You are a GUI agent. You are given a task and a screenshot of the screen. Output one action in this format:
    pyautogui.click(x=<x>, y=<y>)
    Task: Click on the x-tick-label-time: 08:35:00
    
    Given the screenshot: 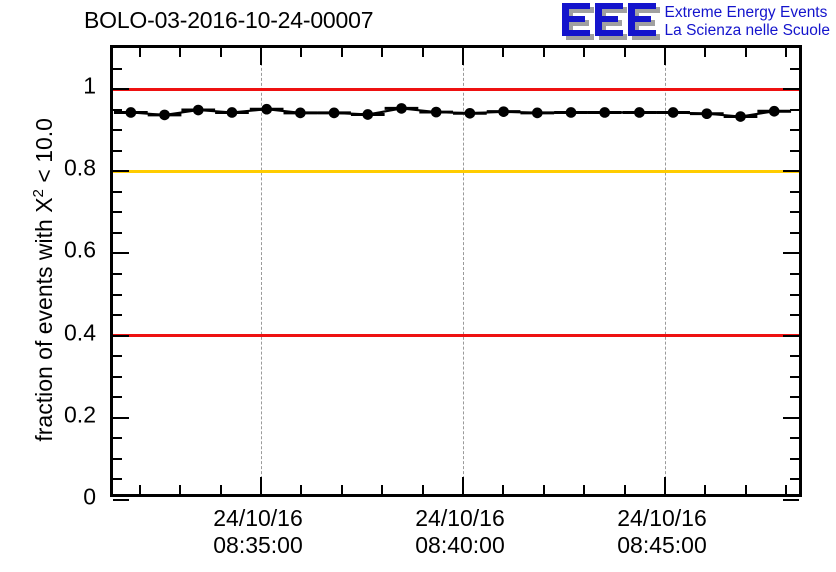 What is the action you would take?
    pyautogui.click(x=258, y=545)
    